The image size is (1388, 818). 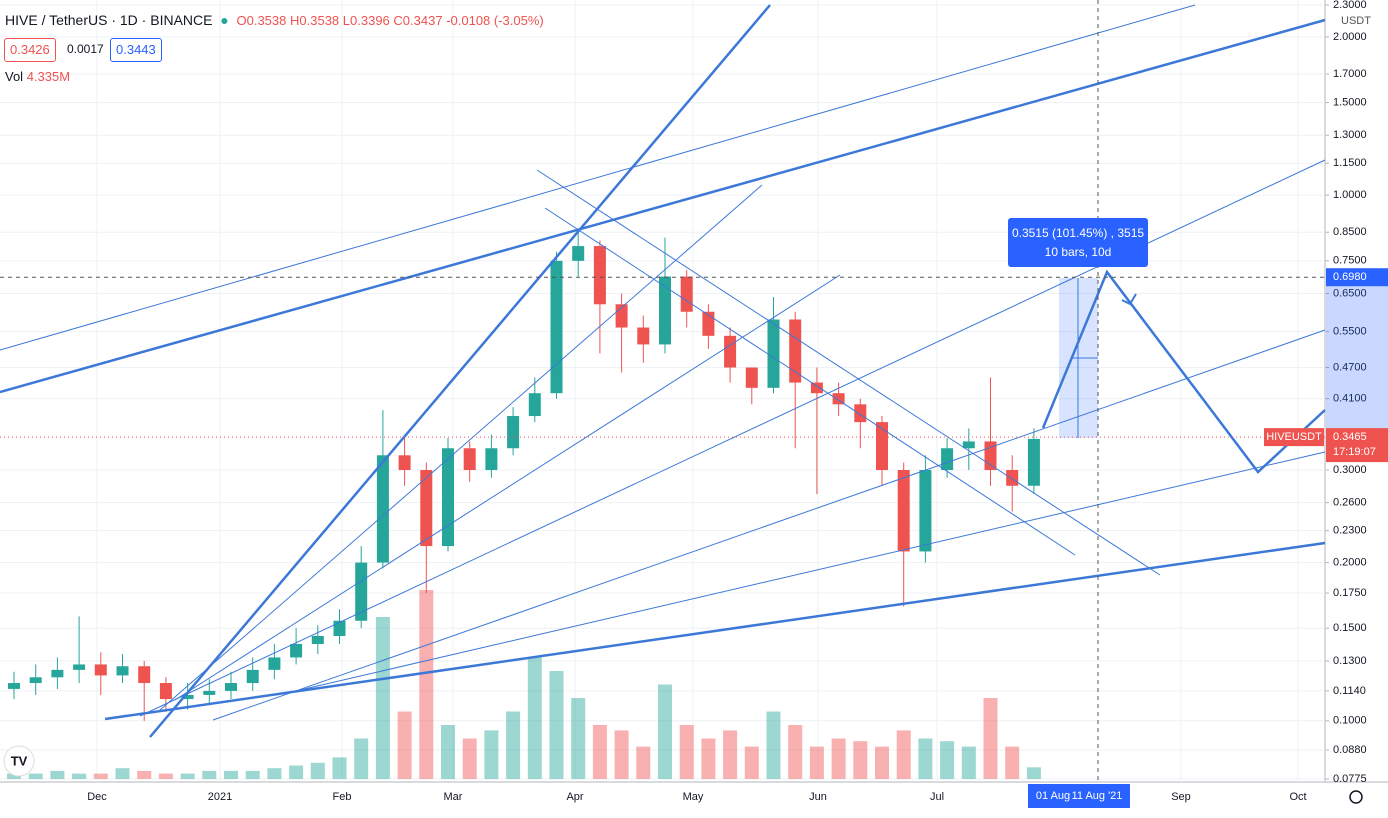 I want to click on logo, so click(x=19, y=761).